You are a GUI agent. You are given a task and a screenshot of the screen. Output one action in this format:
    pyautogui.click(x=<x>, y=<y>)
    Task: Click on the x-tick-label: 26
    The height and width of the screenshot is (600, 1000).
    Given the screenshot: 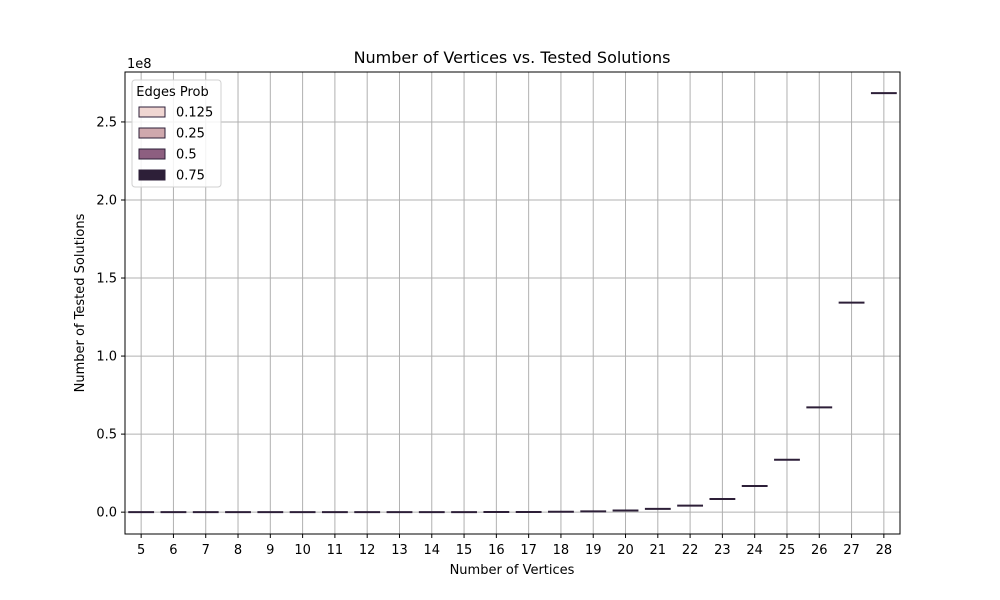 What is the action you would take?
    pyautogui.click(x=819, y=550)
    